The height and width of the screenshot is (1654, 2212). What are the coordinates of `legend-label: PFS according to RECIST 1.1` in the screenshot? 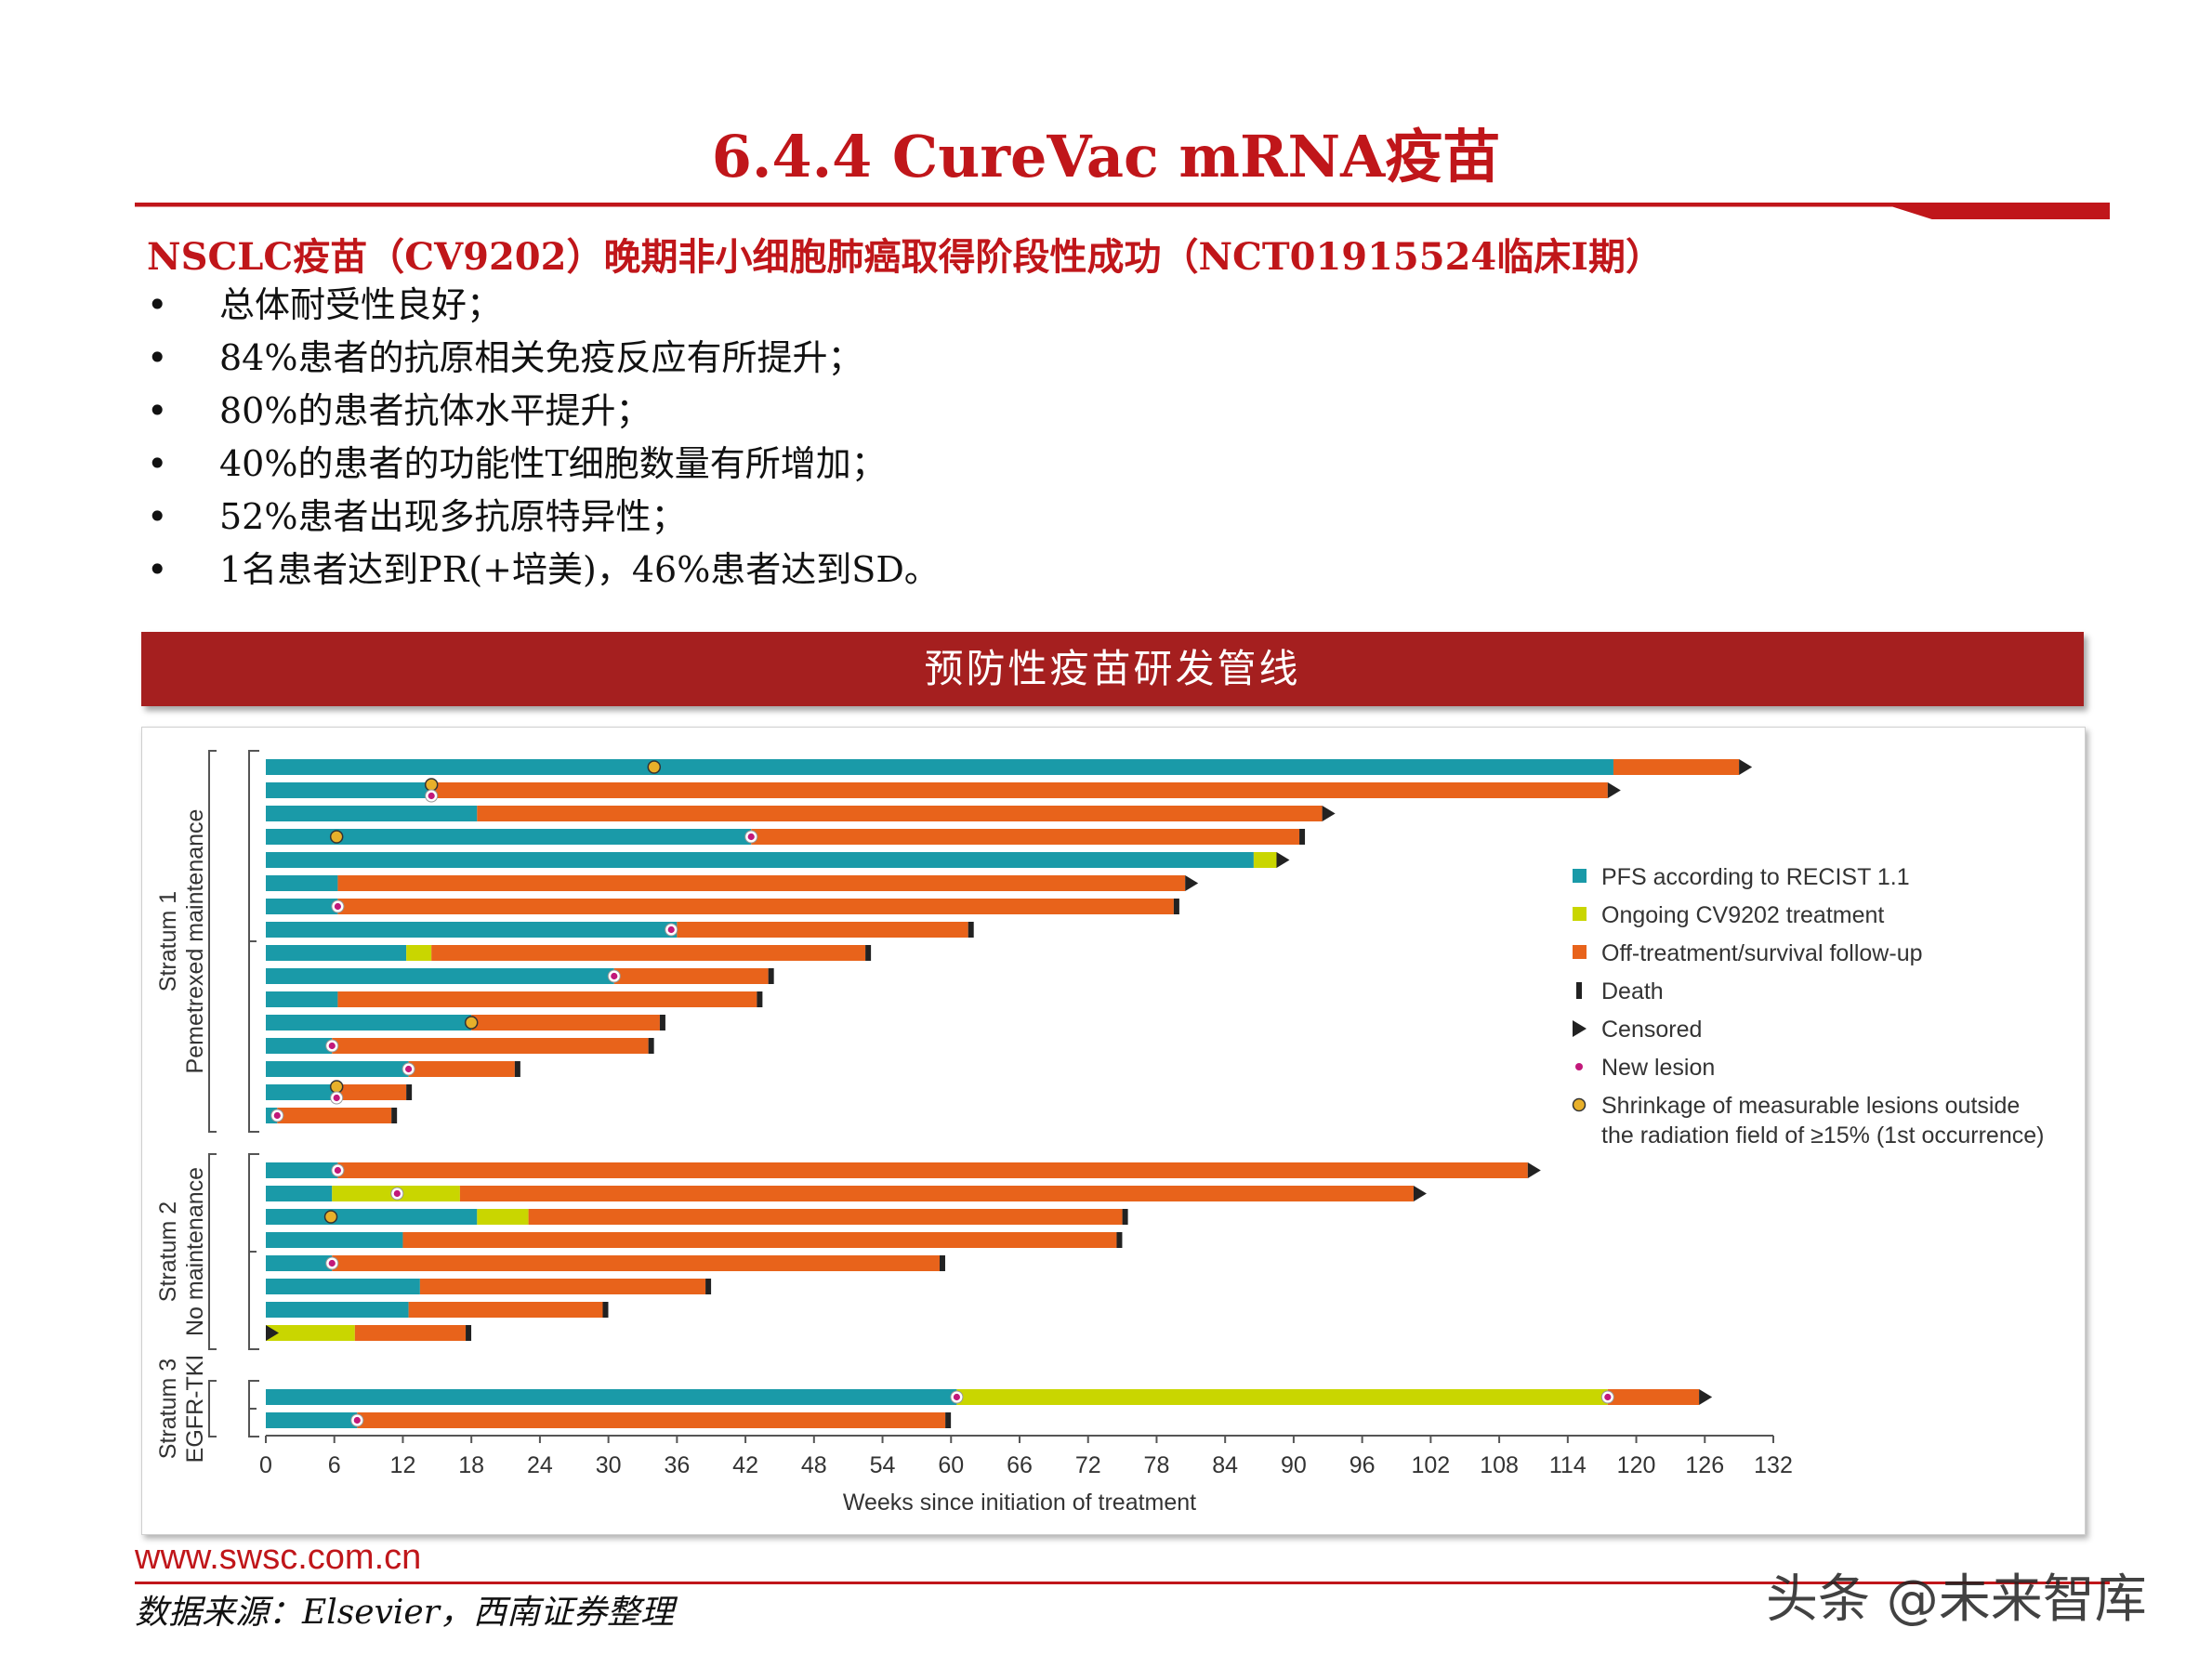 It's located at (1755, 877).